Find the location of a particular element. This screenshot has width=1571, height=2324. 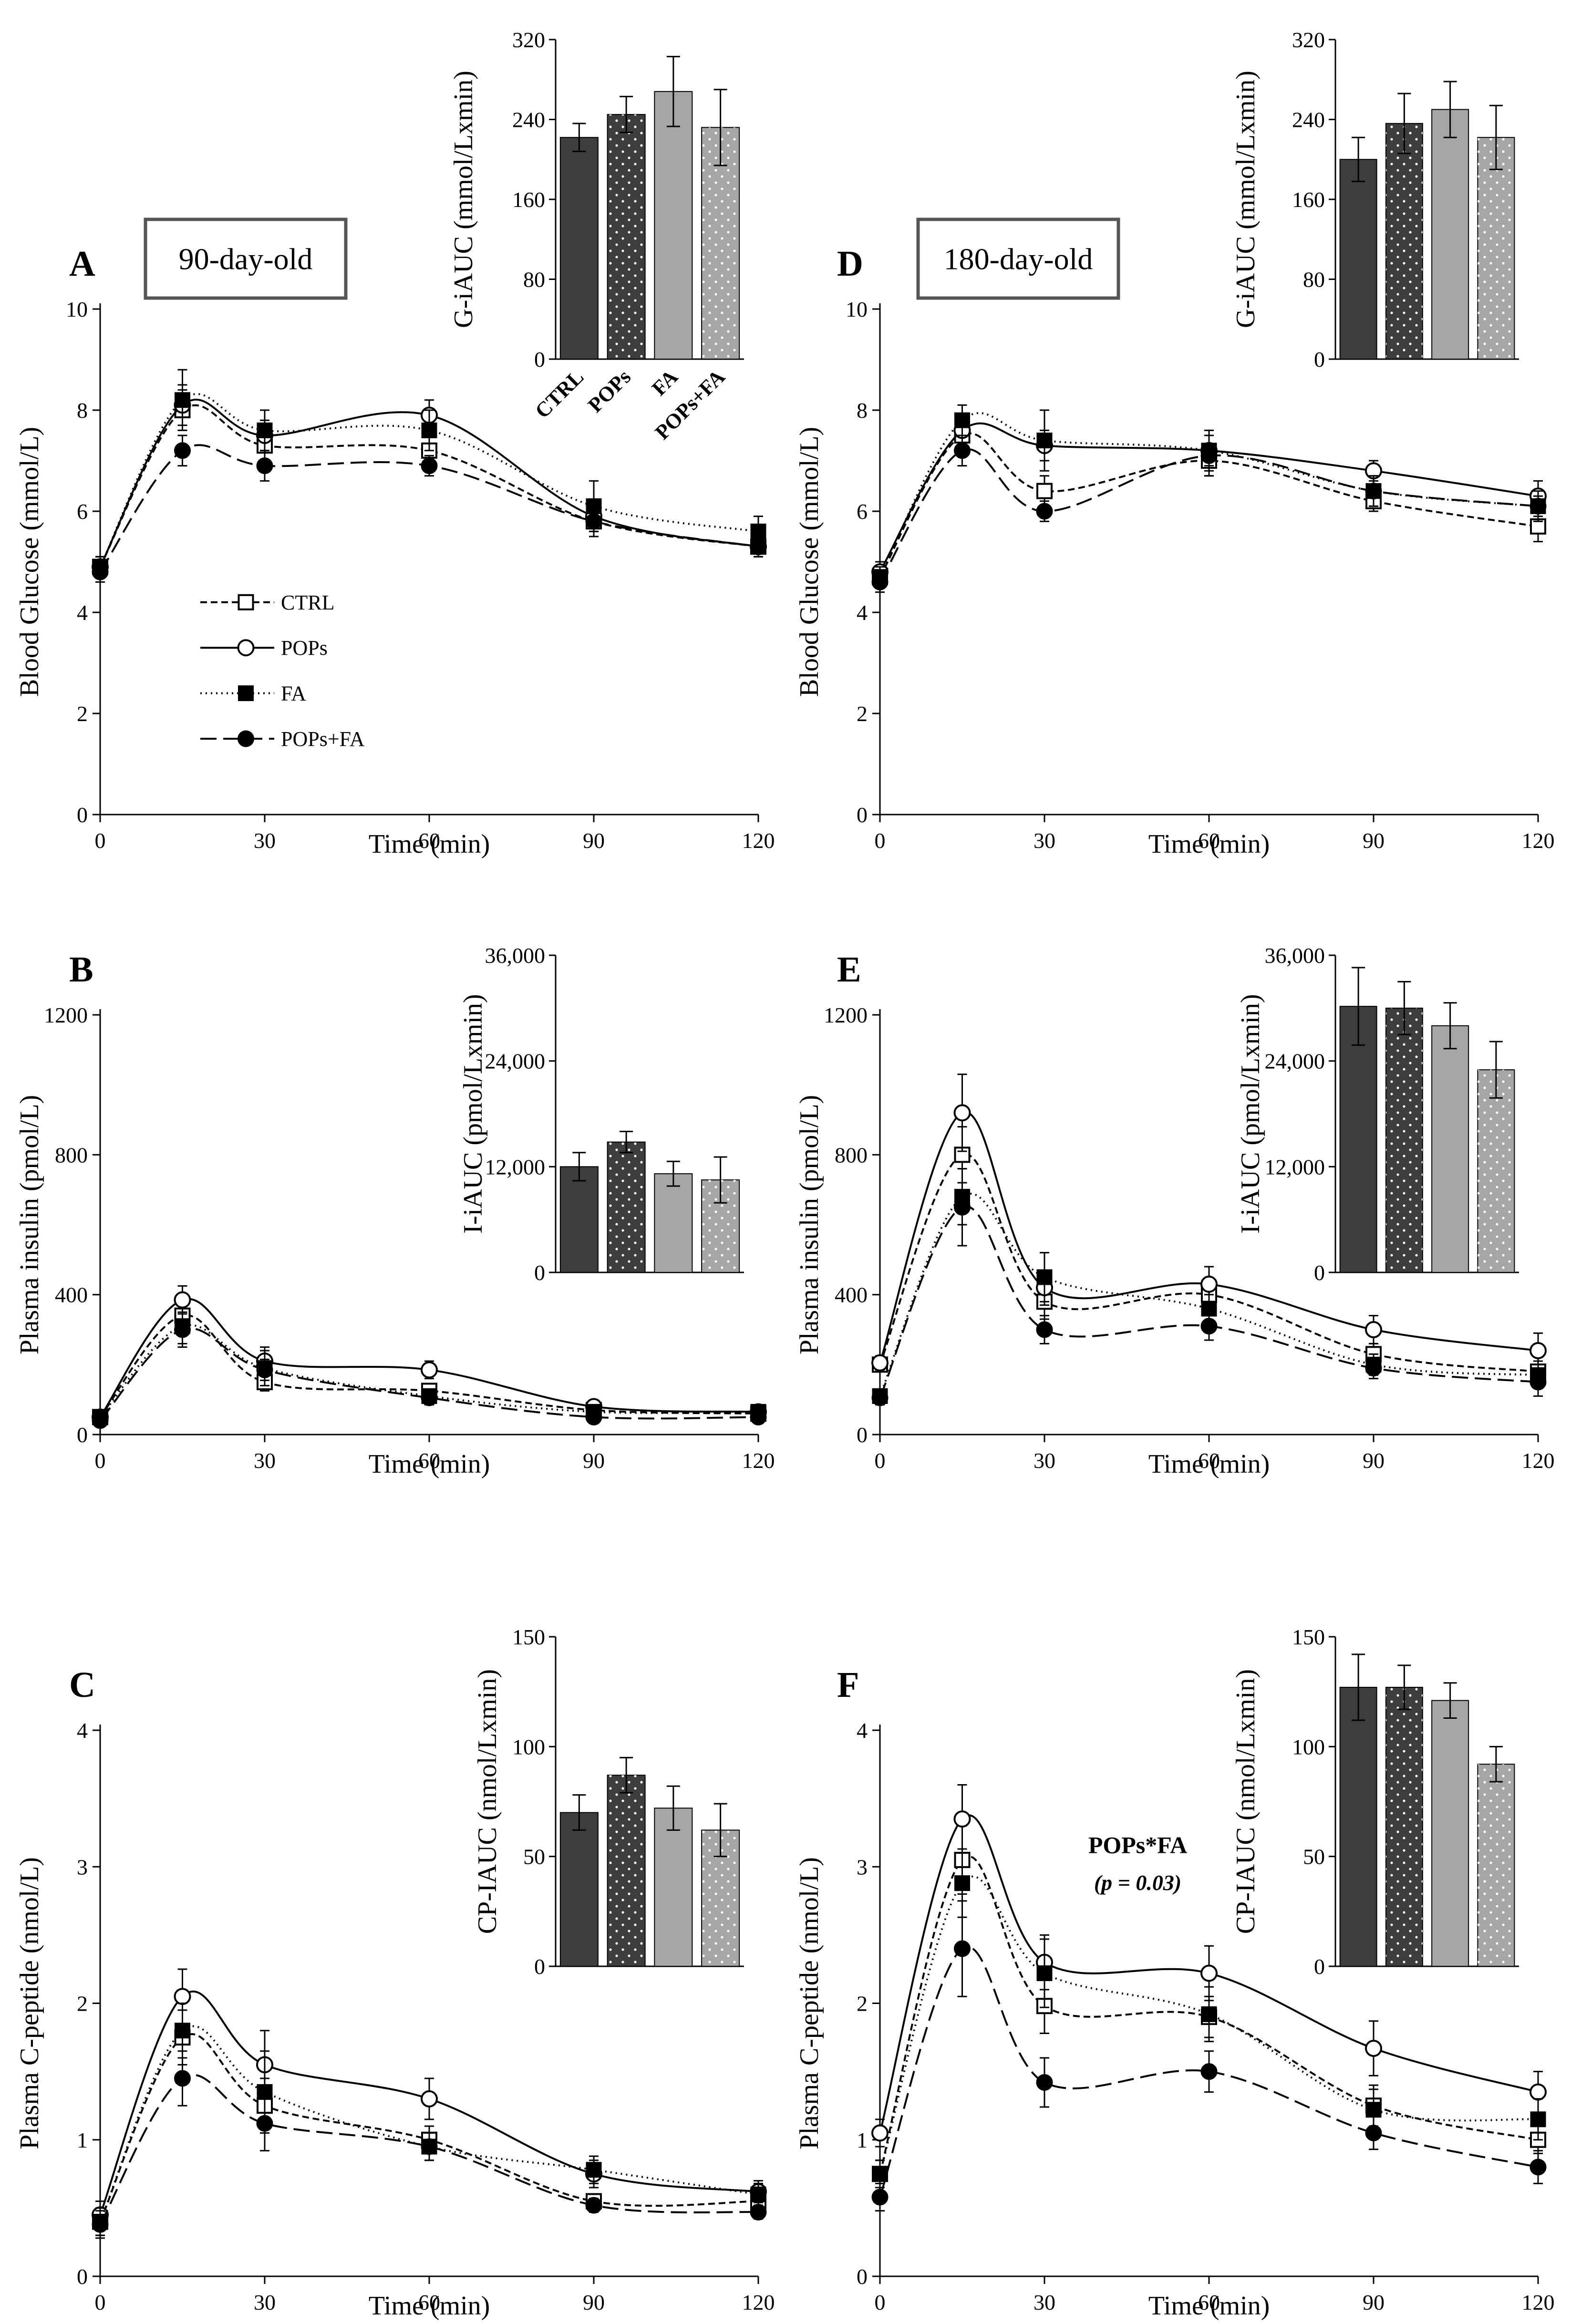

y-tick-label: 10 is located at coordinates (77, 309).